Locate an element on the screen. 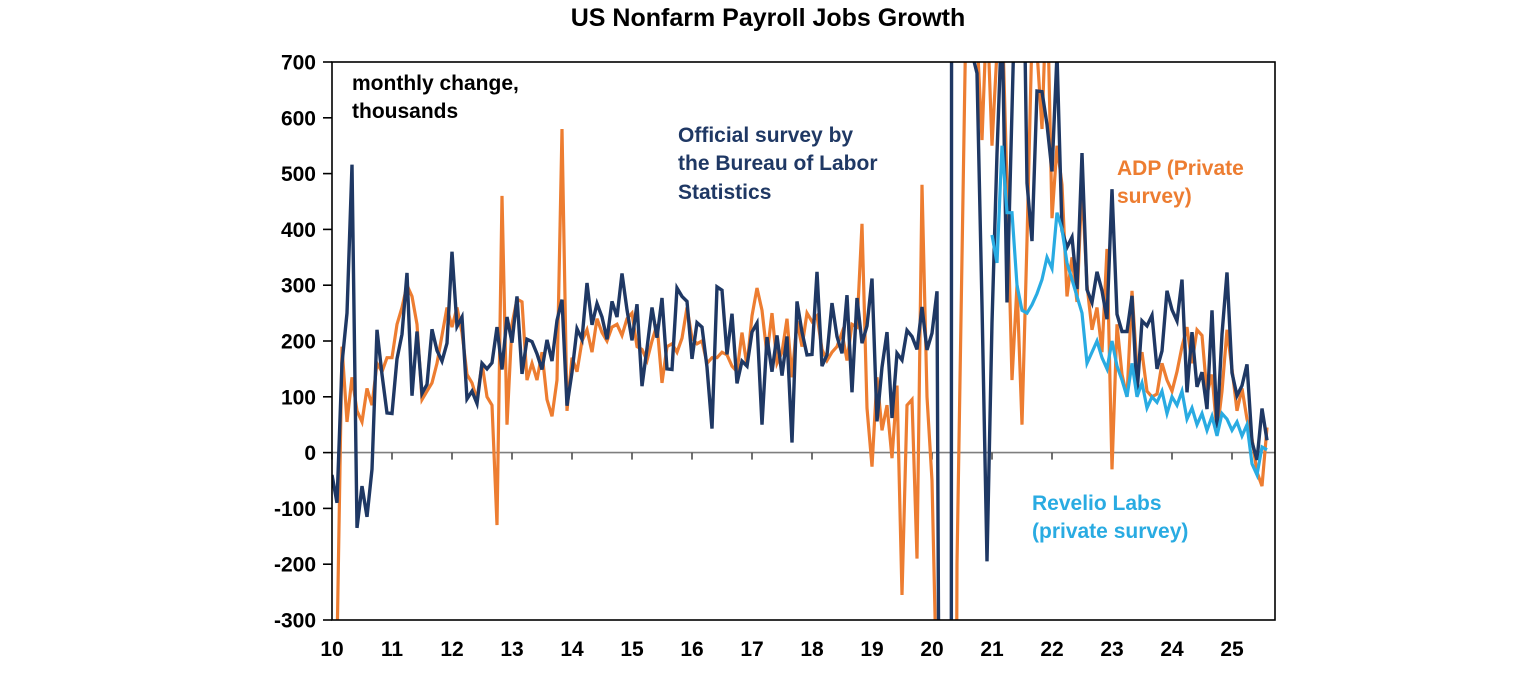  y-axis-label: 100 is located at coordinates (298, 397).